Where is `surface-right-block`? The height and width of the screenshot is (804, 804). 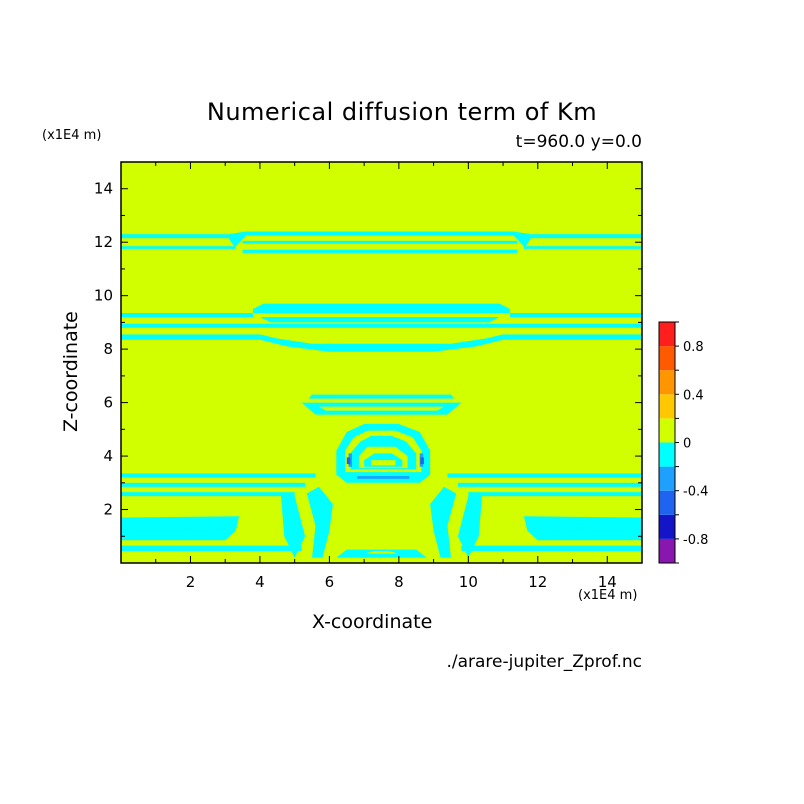 surface-right-block is located at coordinates (582, 528).